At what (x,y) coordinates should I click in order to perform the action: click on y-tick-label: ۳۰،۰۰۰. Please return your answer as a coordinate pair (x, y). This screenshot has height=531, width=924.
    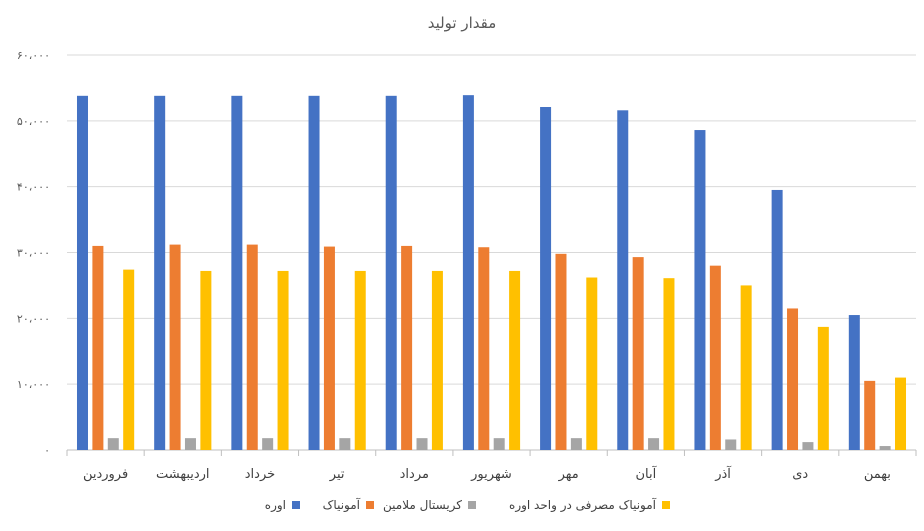
    Looking at the image, I should click on (33, 253).